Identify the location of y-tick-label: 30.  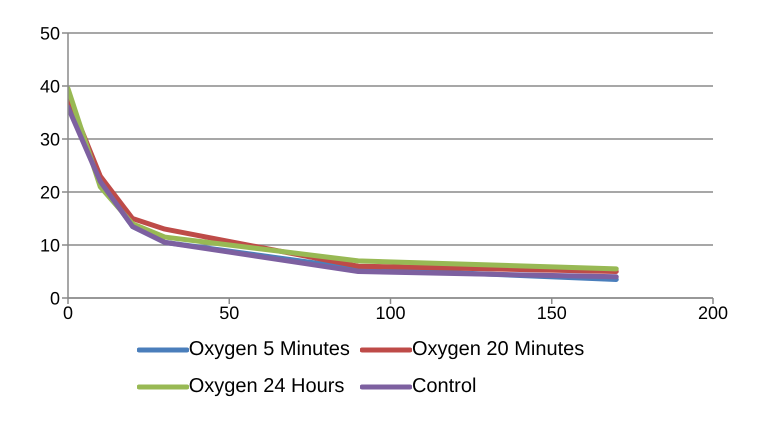
(50, 139).